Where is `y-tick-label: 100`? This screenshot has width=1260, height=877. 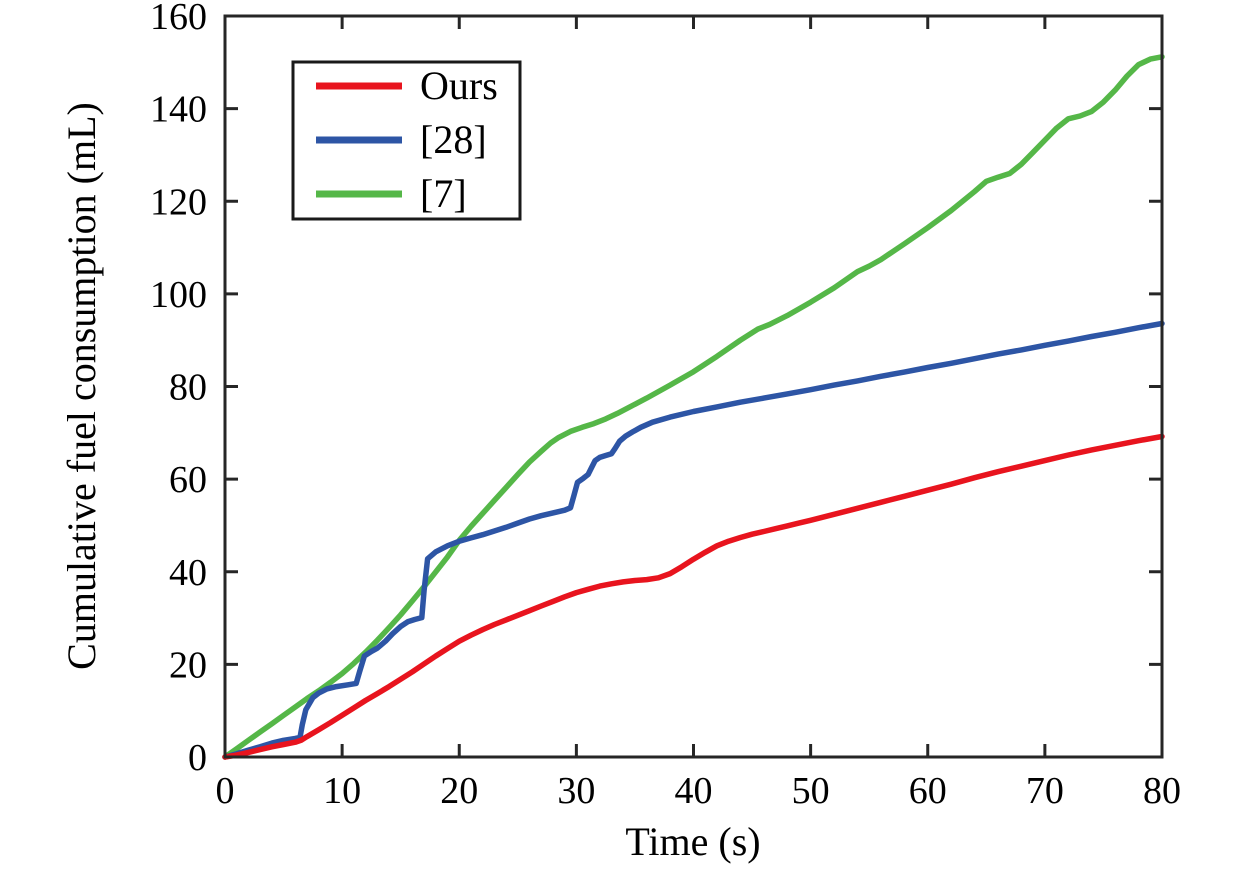
y-tick-label: 100 is located at coordinates (178, 295).